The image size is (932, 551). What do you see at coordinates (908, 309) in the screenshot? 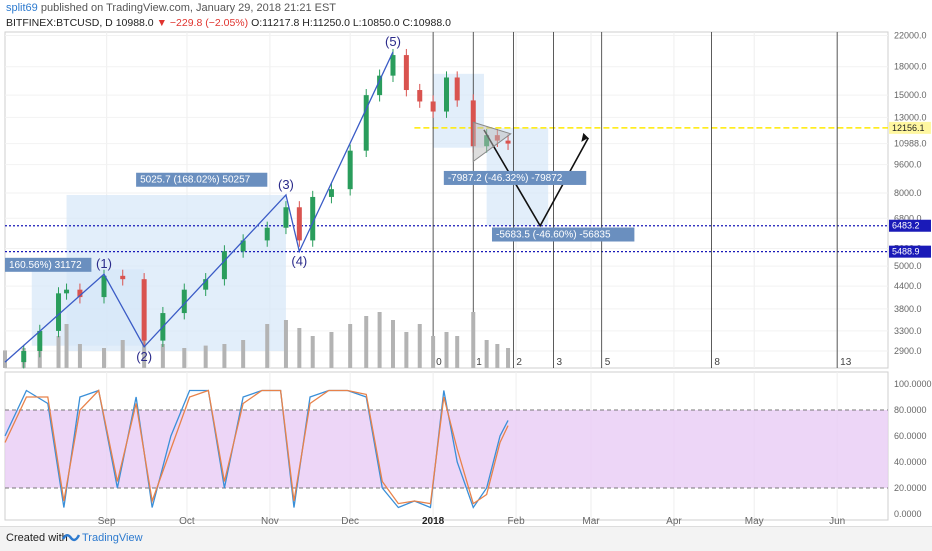
I see `y-tick-label: 3800.0` at bounding box center [908, 309].